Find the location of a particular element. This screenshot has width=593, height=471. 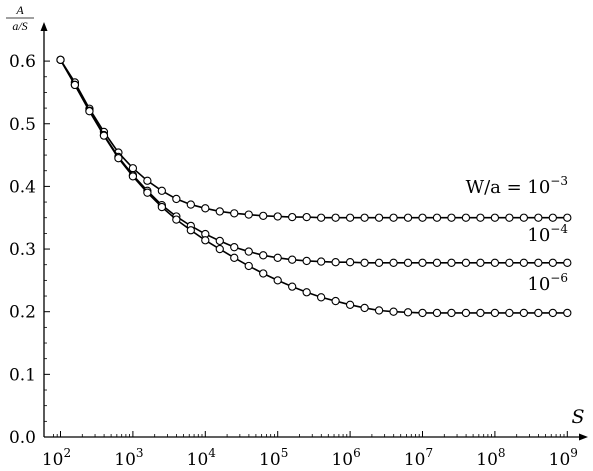

x-tick-exponent: 2 is located at coordinates (68, 453).